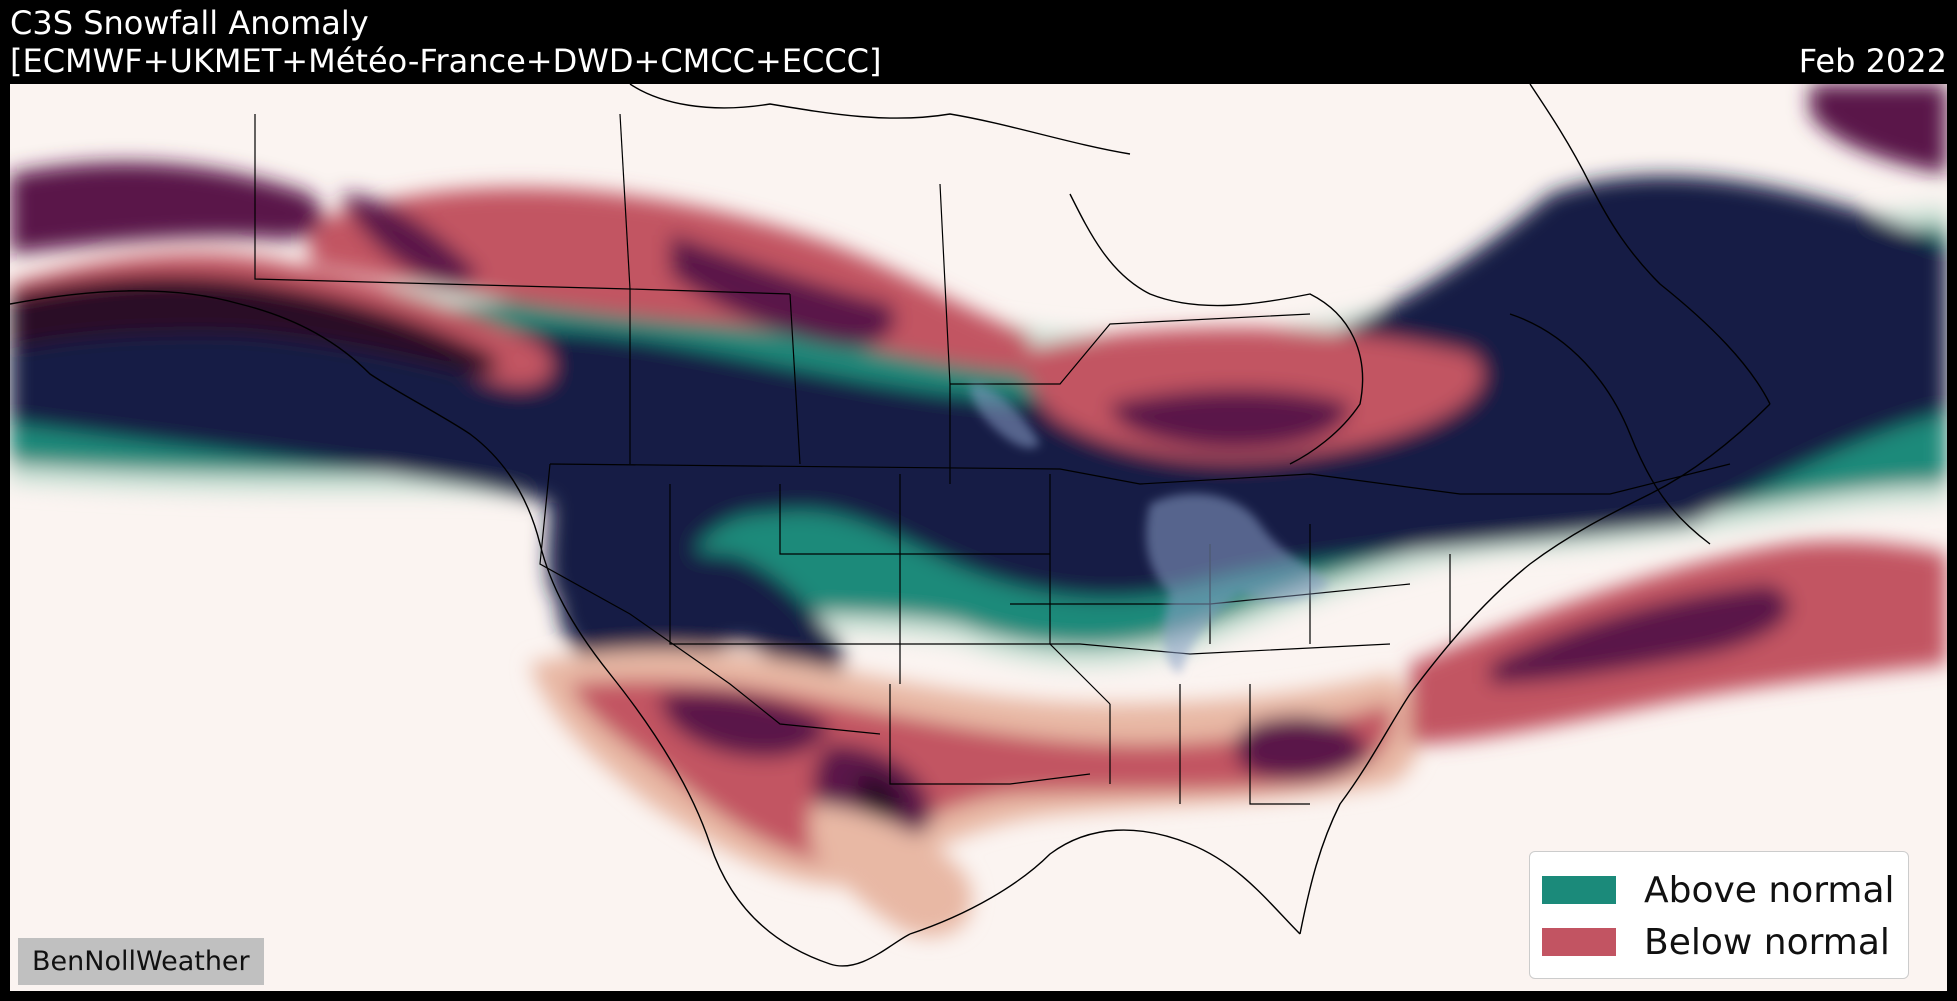  I want to click on legend-swatch-below, so click(1579, 942).